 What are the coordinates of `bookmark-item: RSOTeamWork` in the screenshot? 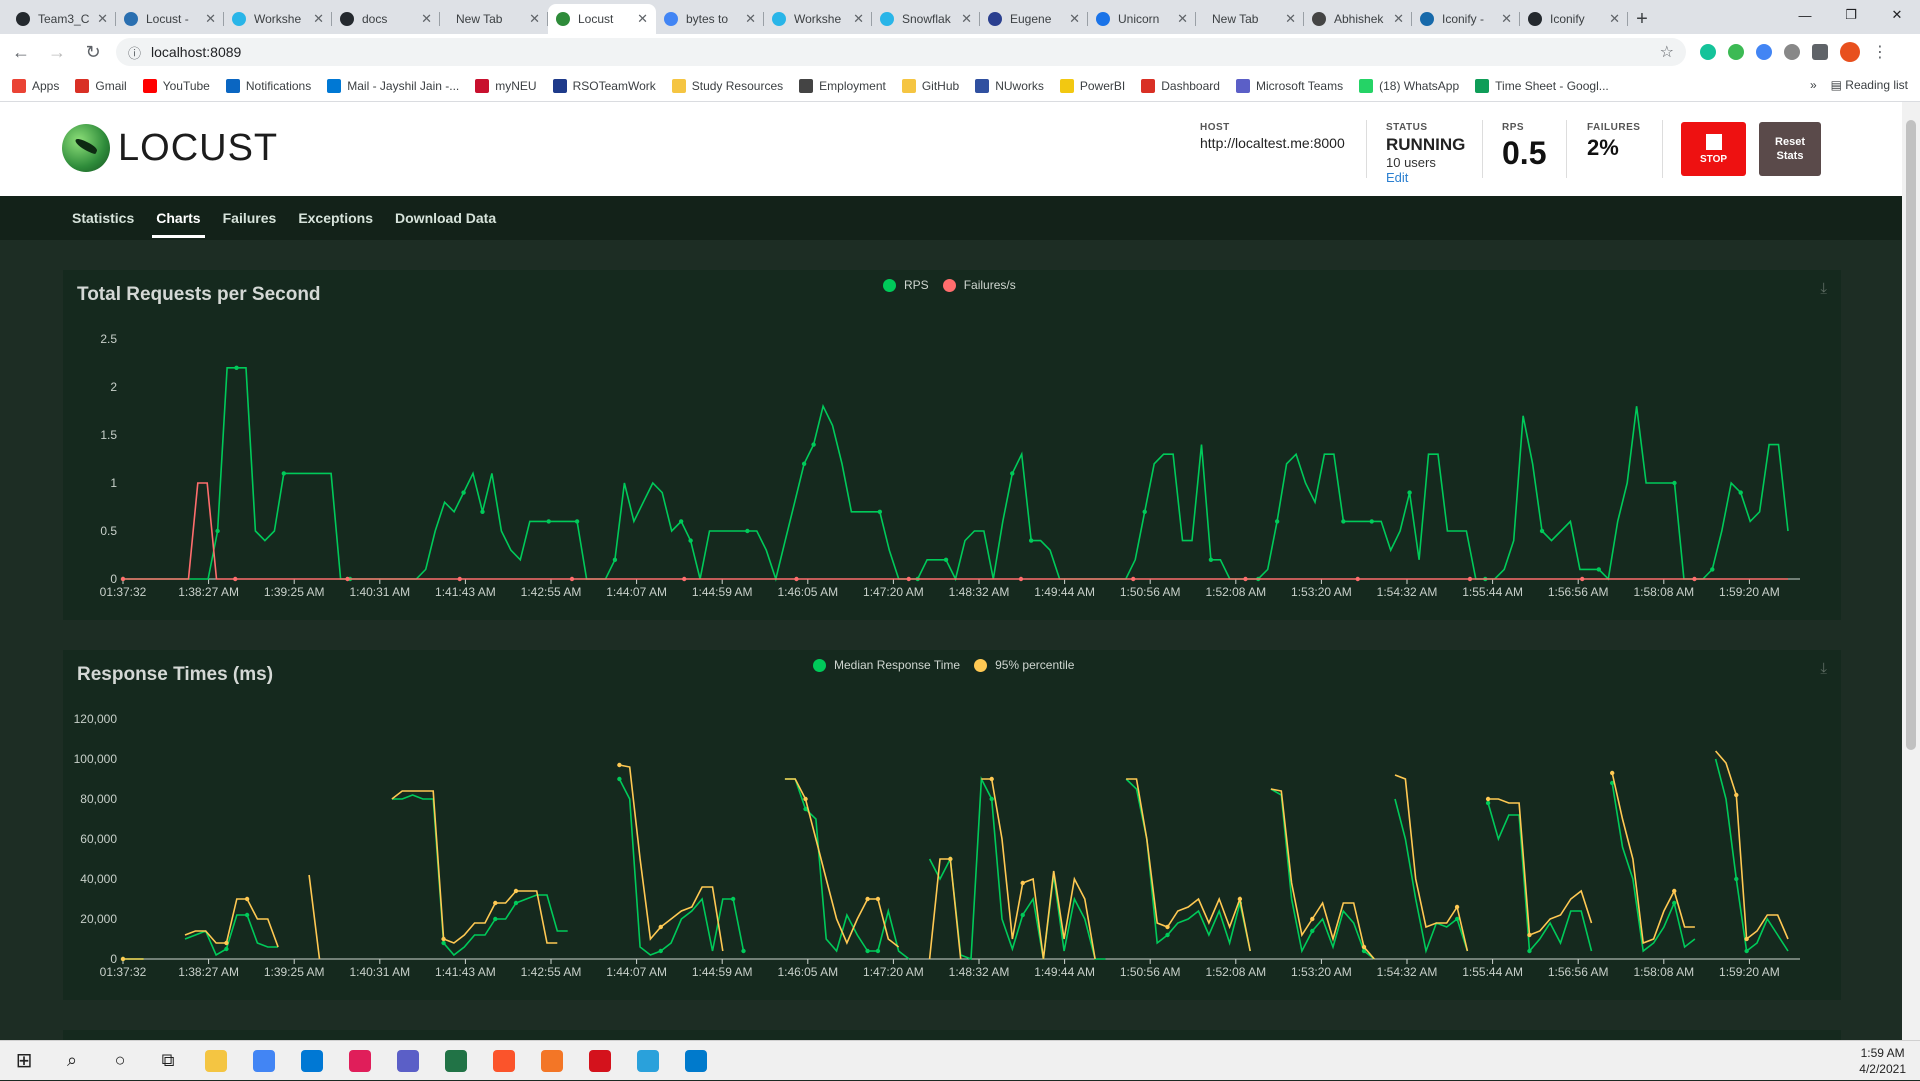 It's located at (604, 85).